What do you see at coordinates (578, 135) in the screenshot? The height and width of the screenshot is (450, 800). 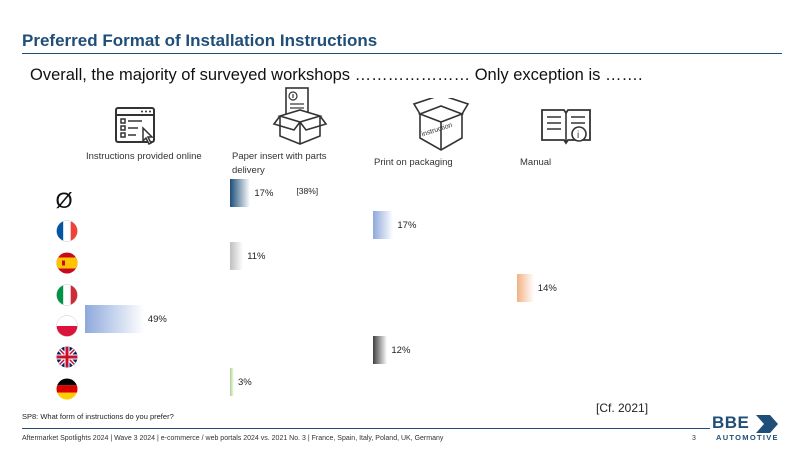 I see `svg-text: i` at bounding box center [578, 135].